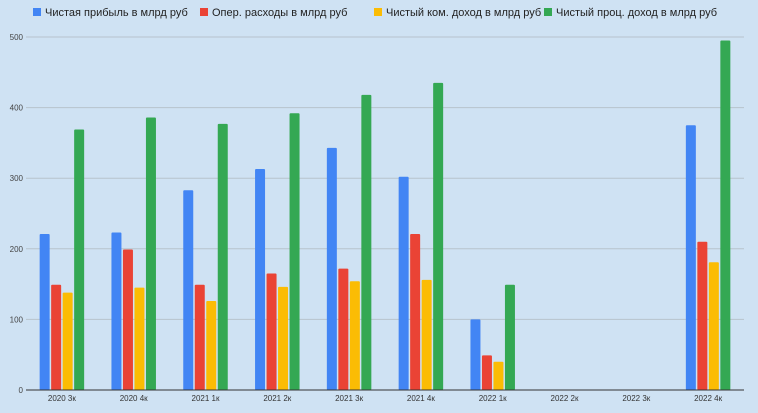  What do you see at coordinates (62, 398) in the screenshot?
I see `x-tick-label: 2020 3к` at bounding box center [62, 398].